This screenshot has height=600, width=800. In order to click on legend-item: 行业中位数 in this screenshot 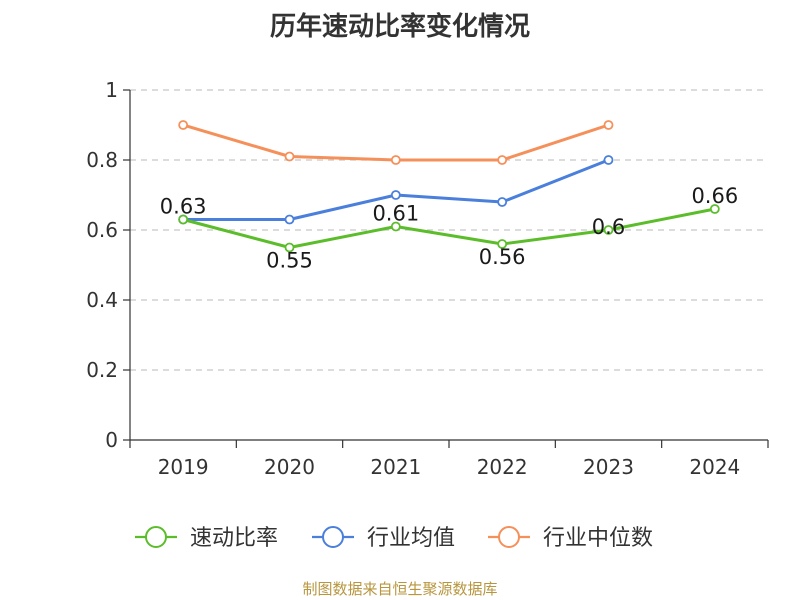, I will do `click(570, 538)`.